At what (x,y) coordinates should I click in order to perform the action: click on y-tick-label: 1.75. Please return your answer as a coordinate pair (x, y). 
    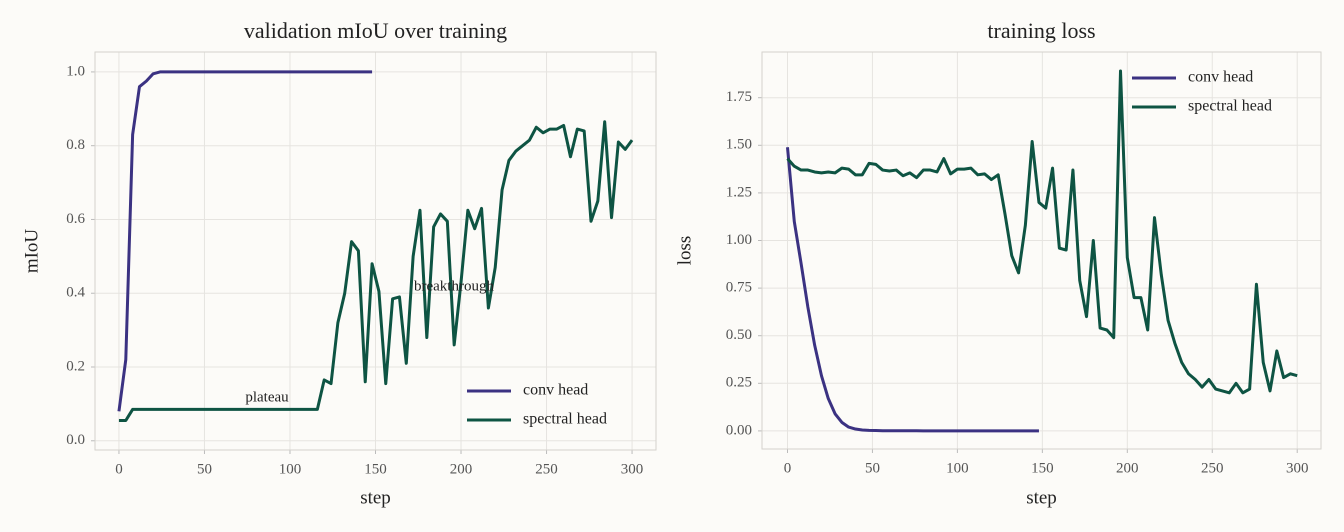
    Looking at the image, I should click on (739, 97).